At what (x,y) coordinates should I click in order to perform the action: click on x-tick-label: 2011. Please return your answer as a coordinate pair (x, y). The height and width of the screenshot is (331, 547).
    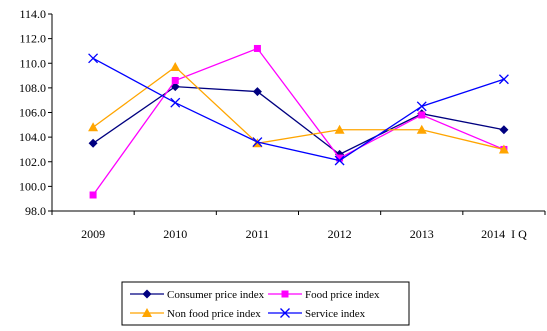
    Looking at the image, I should click on (258, 234).